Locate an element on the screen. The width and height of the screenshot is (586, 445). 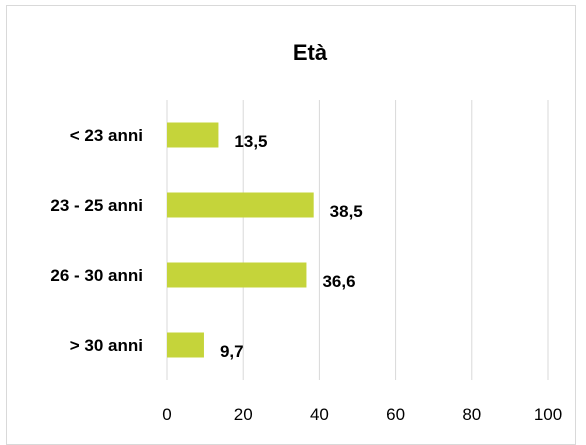
data-label: 38,5 is located at coordinates (346, 211).